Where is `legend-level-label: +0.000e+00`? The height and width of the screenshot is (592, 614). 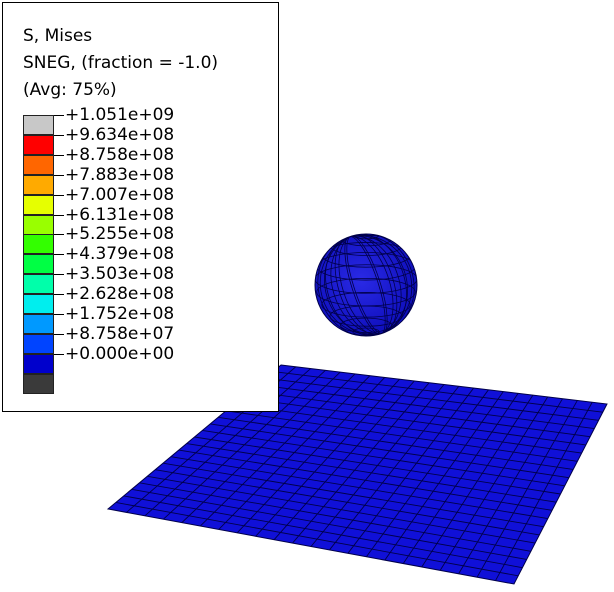
legend-level-label: +0.000e+00 is located at coordinates (120, 353).